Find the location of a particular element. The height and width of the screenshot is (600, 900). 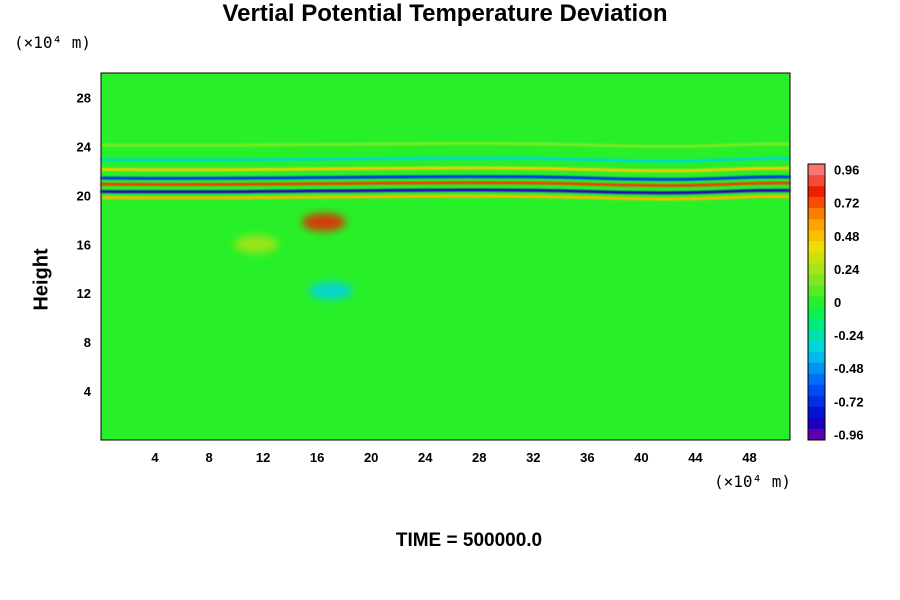

x-axis-unit: (×10⁴ m) is located at coordinates (753, 481).